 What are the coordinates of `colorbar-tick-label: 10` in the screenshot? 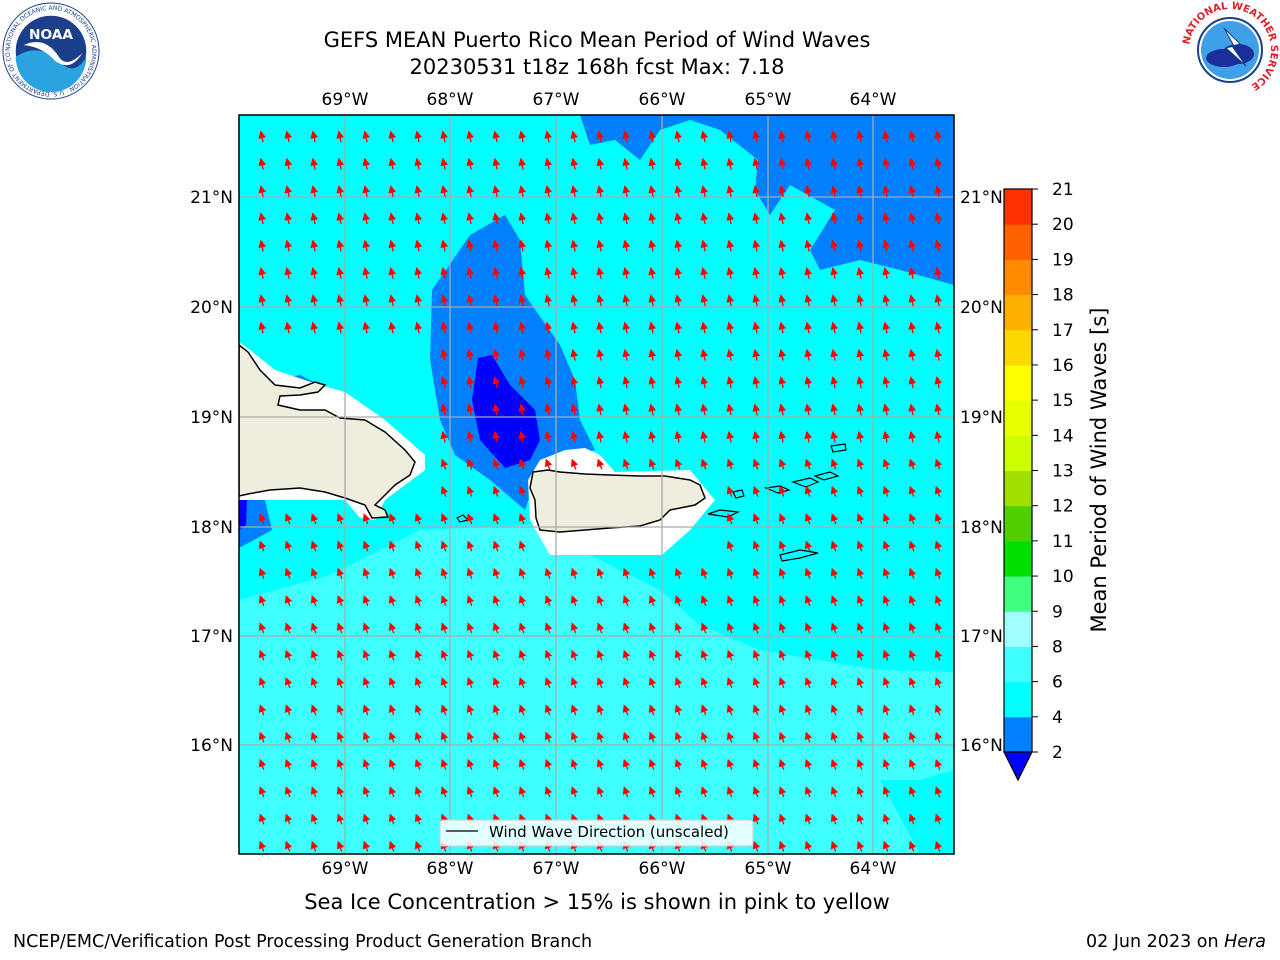 It's located at (1063, 577).